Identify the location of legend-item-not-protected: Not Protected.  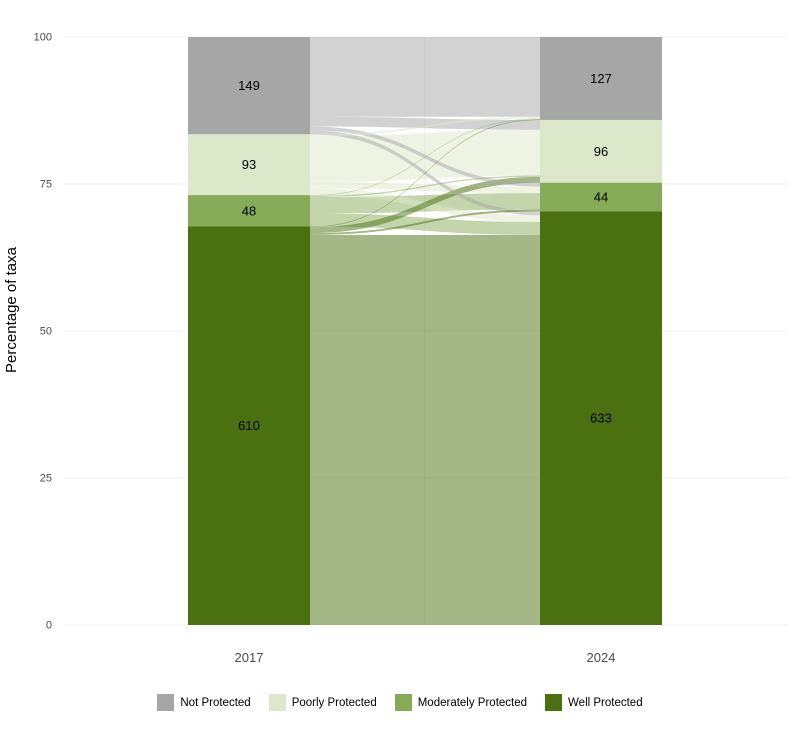
(204, 702).